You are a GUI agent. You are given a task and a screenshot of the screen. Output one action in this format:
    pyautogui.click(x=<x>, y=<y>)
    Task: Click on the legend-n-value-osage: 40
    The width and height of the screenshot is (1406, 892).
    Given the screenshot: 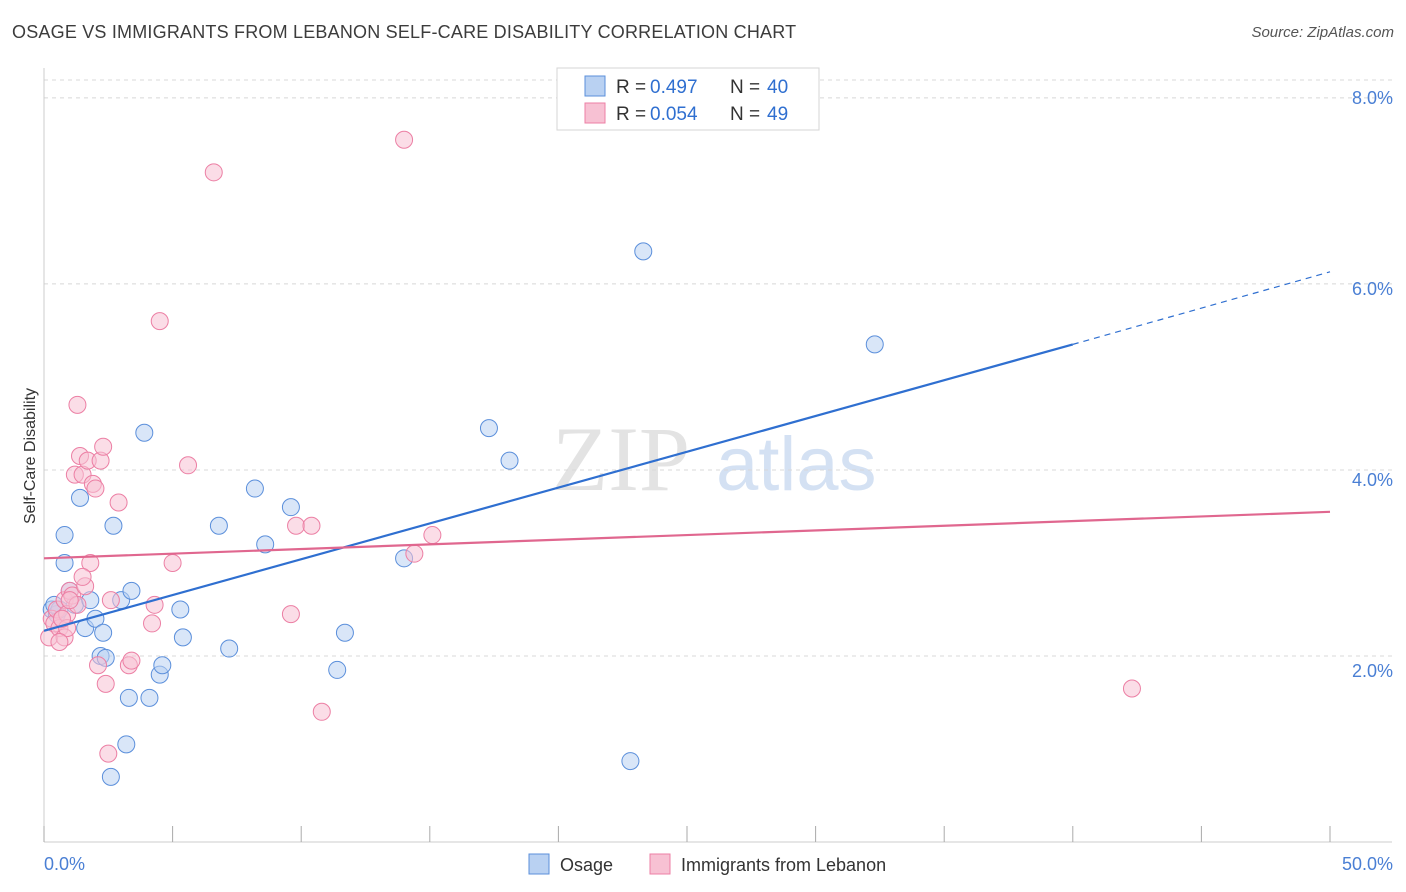 What is the action you would take?
    pyautogui.click(x=777, y=87)
    